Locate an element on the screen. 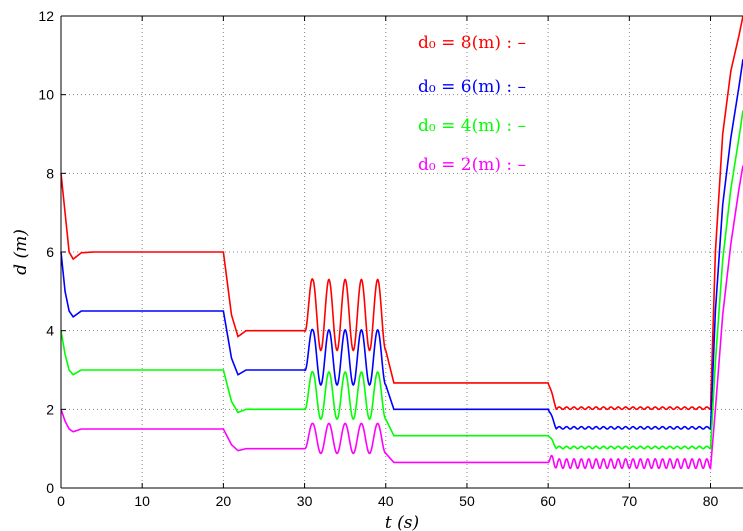  y-tick-label: 6 is located at coordinates (50, 252).